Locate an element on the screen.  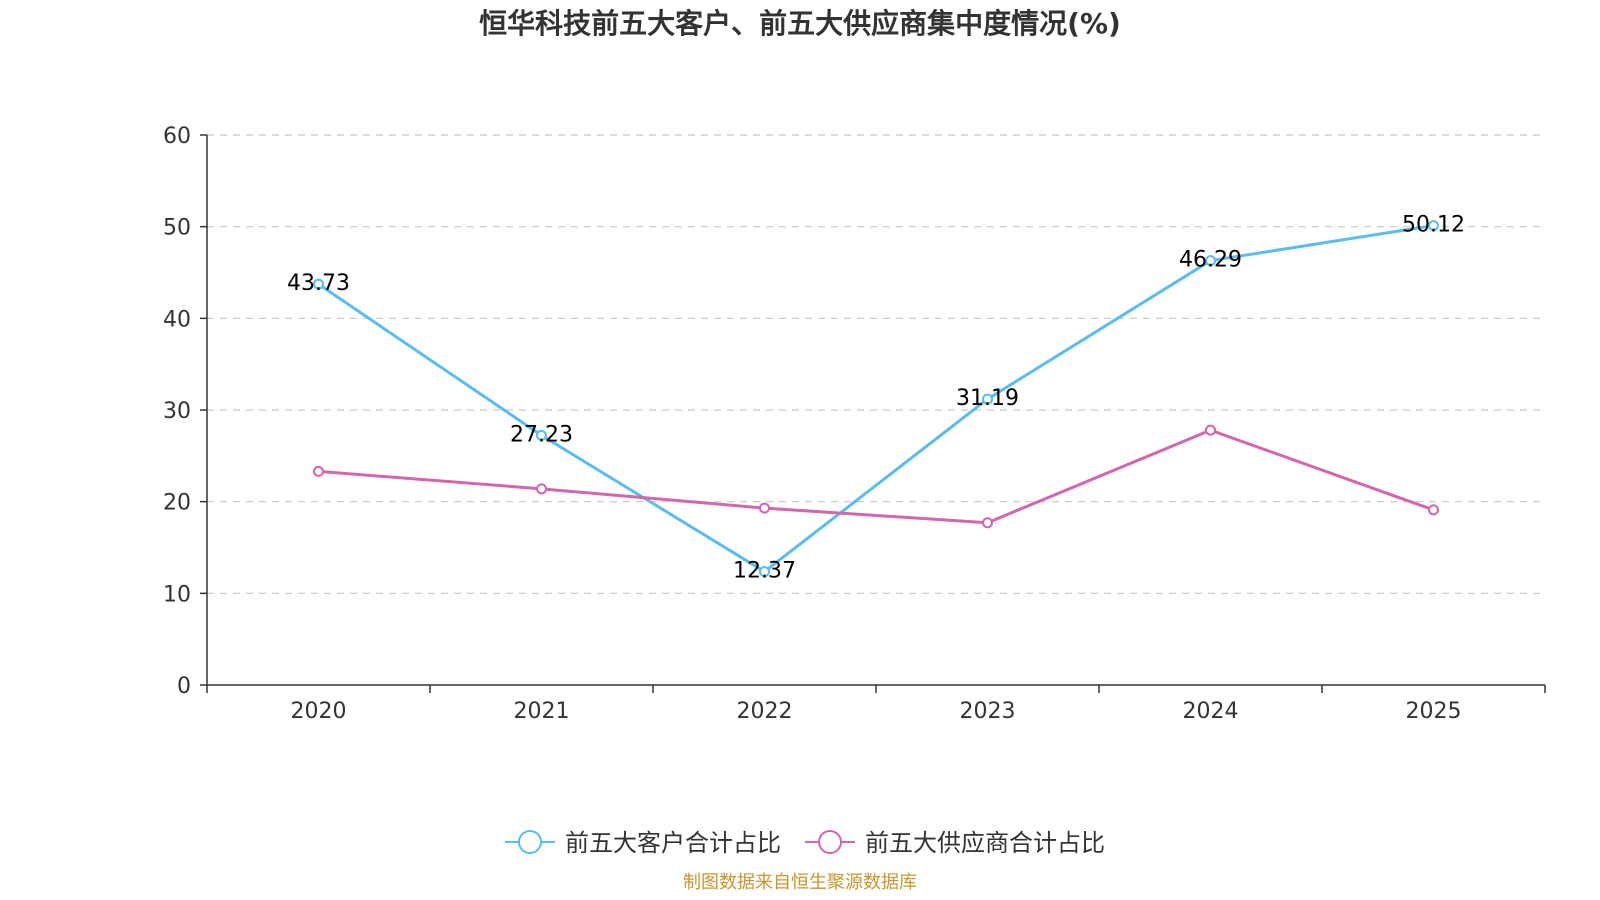
source-note: 制图数据来自恒生聚源数据库 is located at coordinates (800, 882).